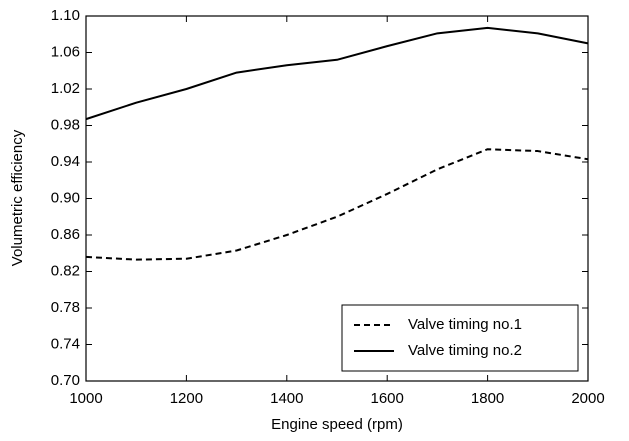  I want to click on y-tick-label: 0.74, so click(65, 343).